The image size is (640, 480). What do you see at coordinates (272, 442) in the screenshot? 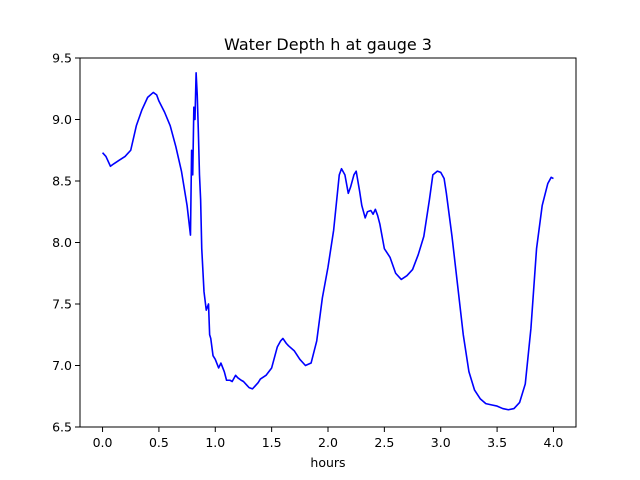
I see `x-tick-label: 1.5` at bounding box center [272, 442].